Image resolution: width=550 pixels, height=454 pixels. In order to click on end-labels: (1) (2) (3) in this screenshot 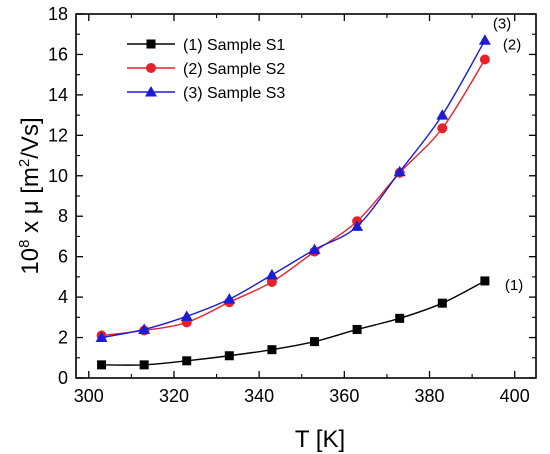, I will do `click(508, 154)`.